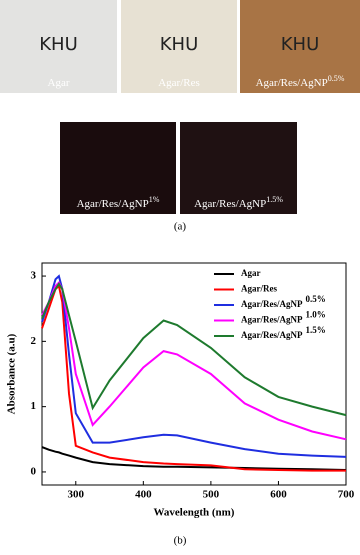 The width and height of the screenshot is (360, 555). I want to click on y-tick-label: 2, so click(34, 341).